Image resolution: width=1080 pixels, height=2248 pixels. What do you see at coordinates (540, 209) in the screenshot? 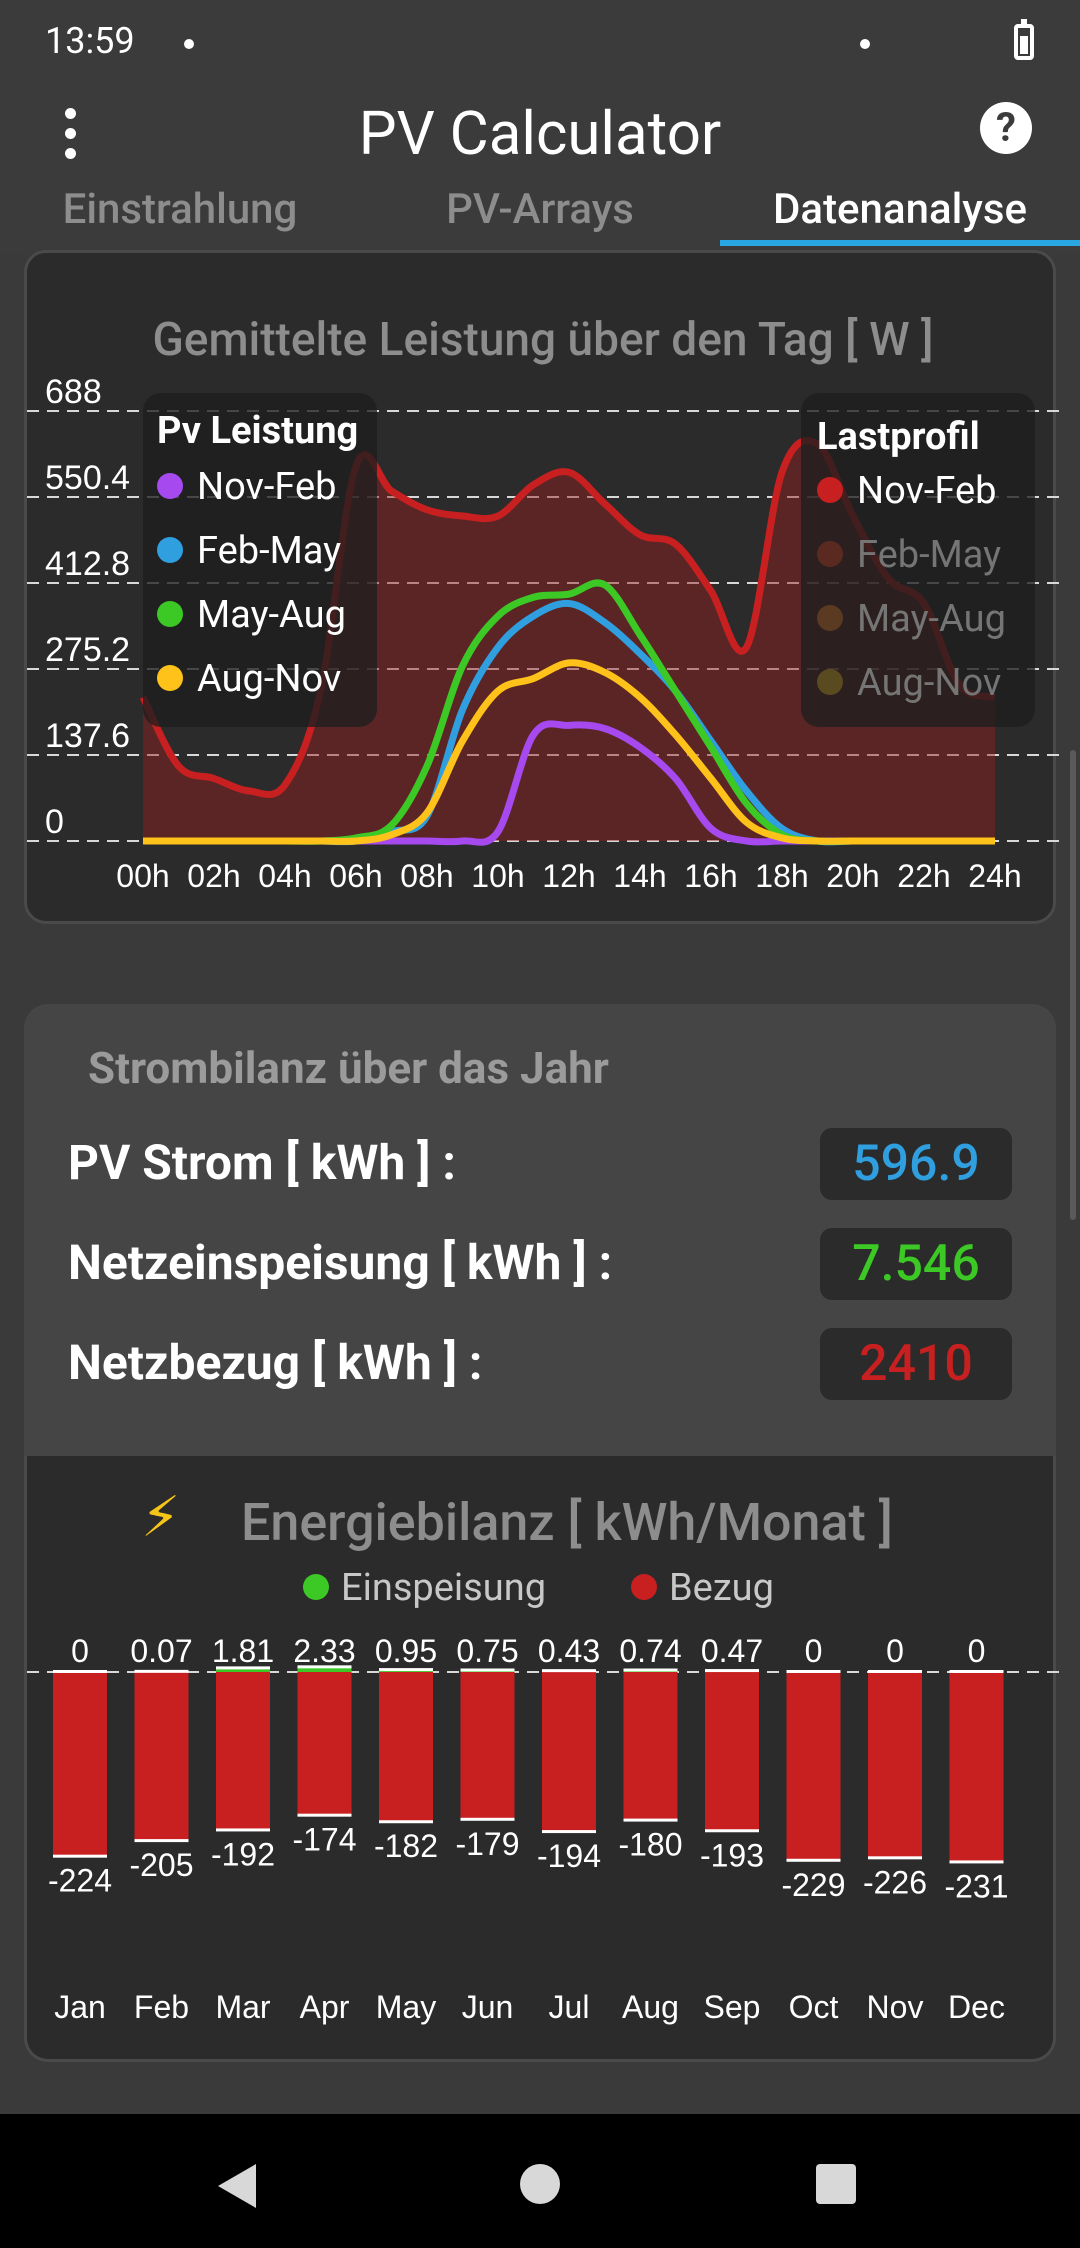
I see `tab-pv-arrays: PV-Arrays` at bounding box center [540, 209].